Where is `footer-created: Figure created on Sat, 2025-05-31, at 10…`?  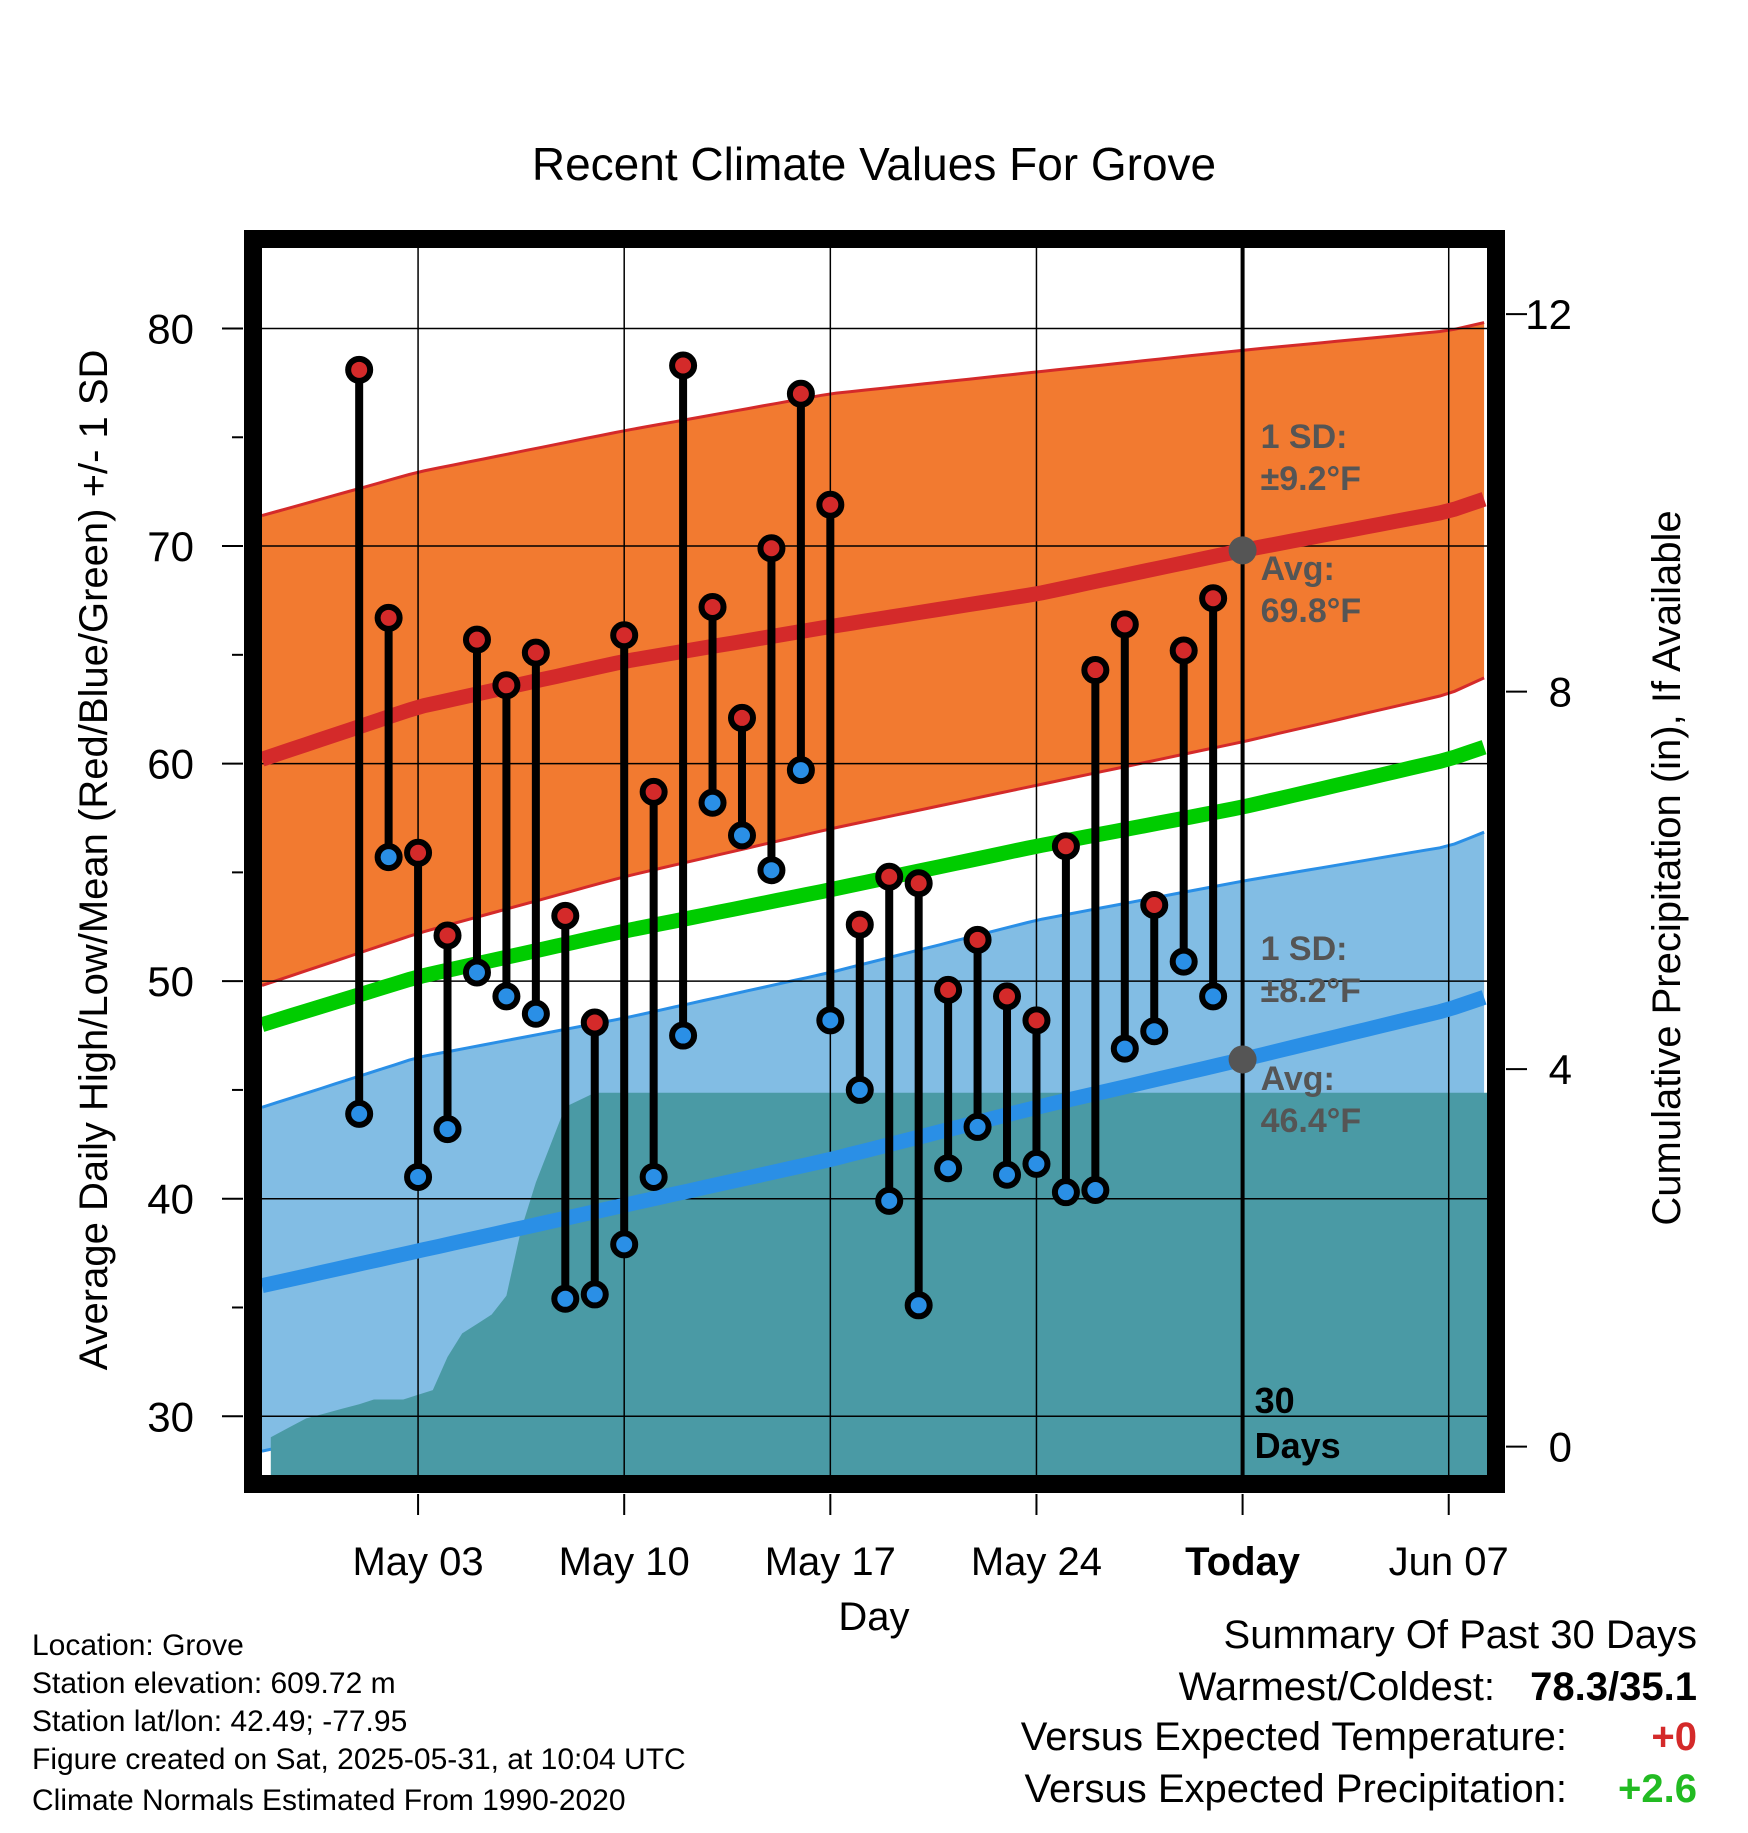 footer-created: Figure created on Sat, 2025-05-31, at 10… is located at coordinates (359, 1759).